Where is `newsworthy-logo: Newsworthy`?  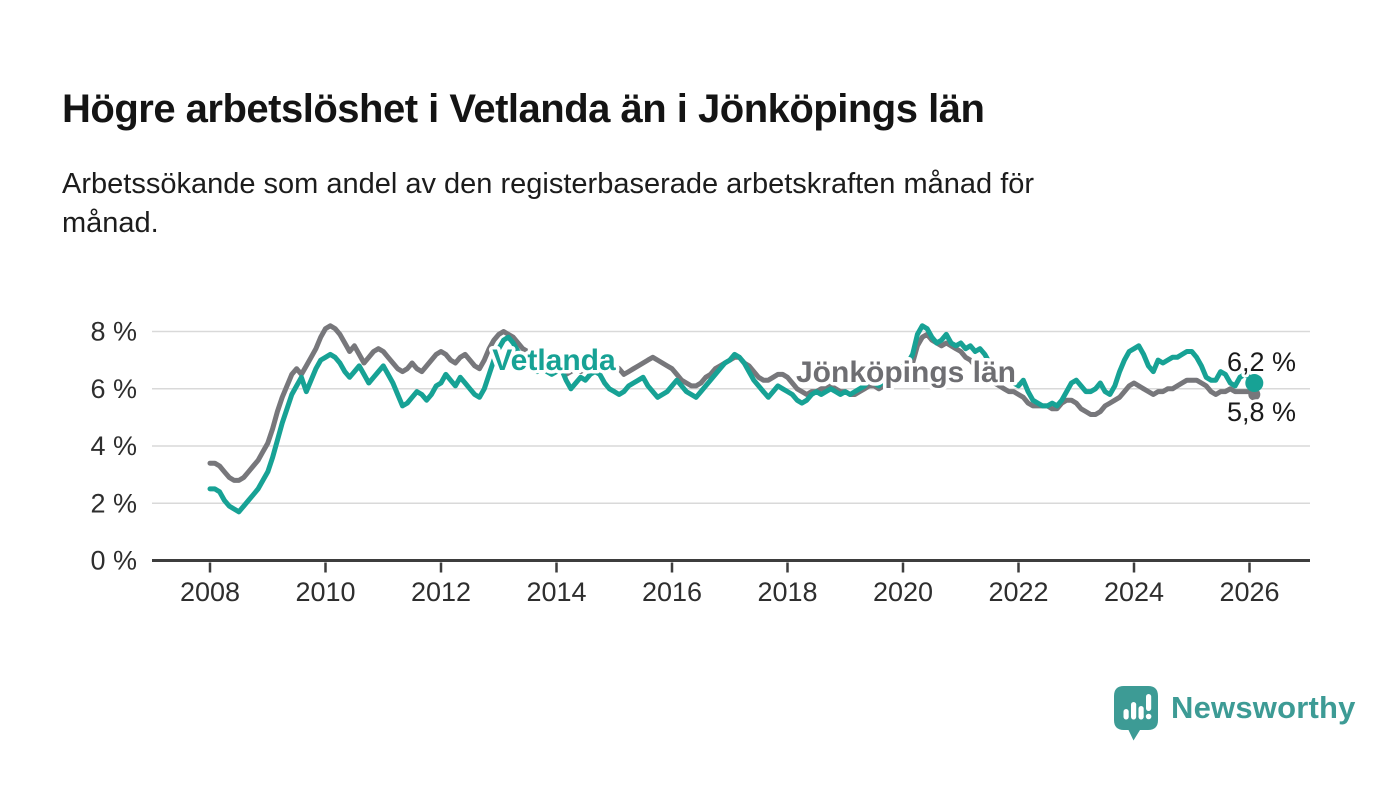
newsworthy-logo: Newsworthy is located at coordinates (1234, 714).